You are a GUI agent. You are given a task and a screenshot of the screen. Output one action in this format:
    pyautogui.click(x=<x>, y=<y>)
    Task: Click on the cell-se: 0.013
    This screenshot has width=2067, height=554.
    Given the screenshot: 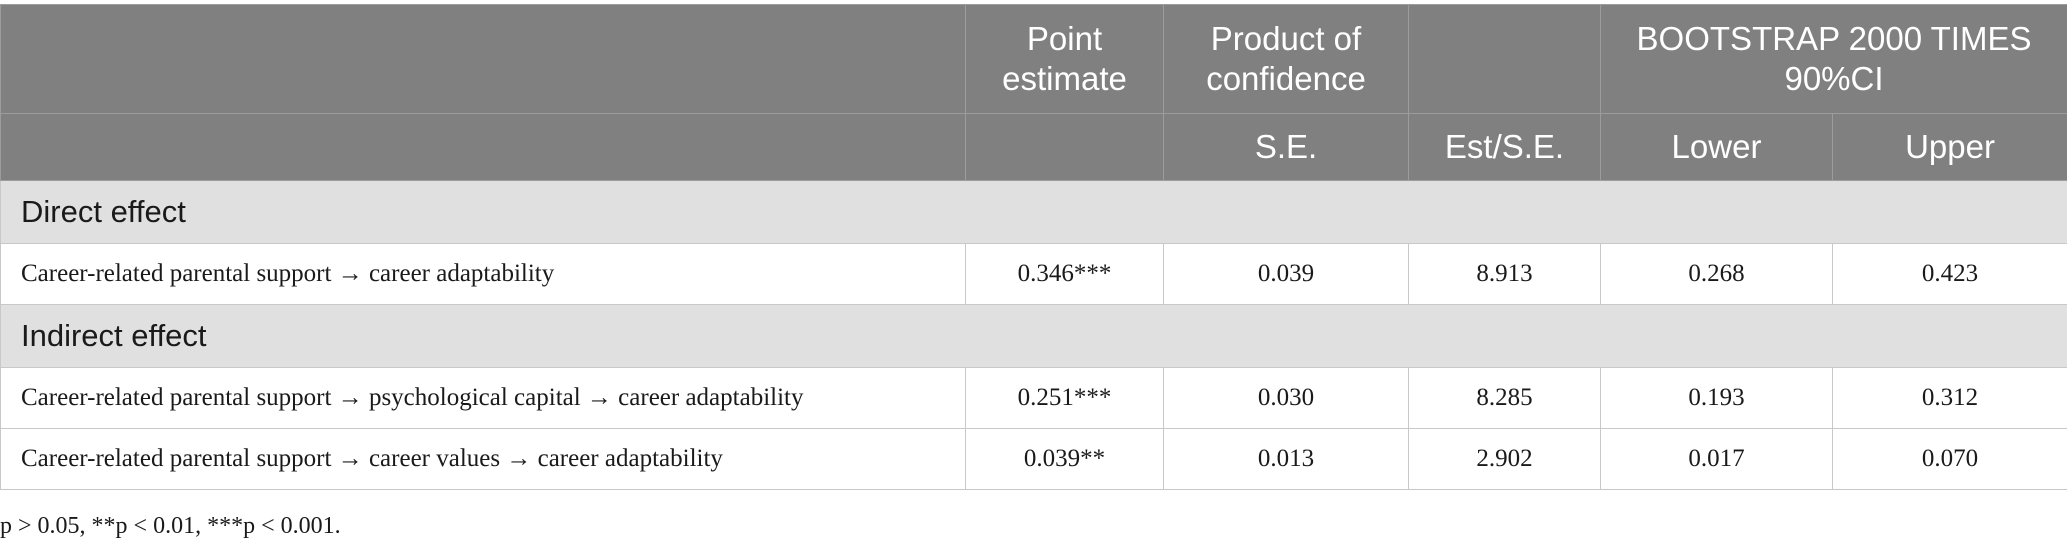 What is the action you would take?
    pyautogui.click(x=1286, y=459)
    